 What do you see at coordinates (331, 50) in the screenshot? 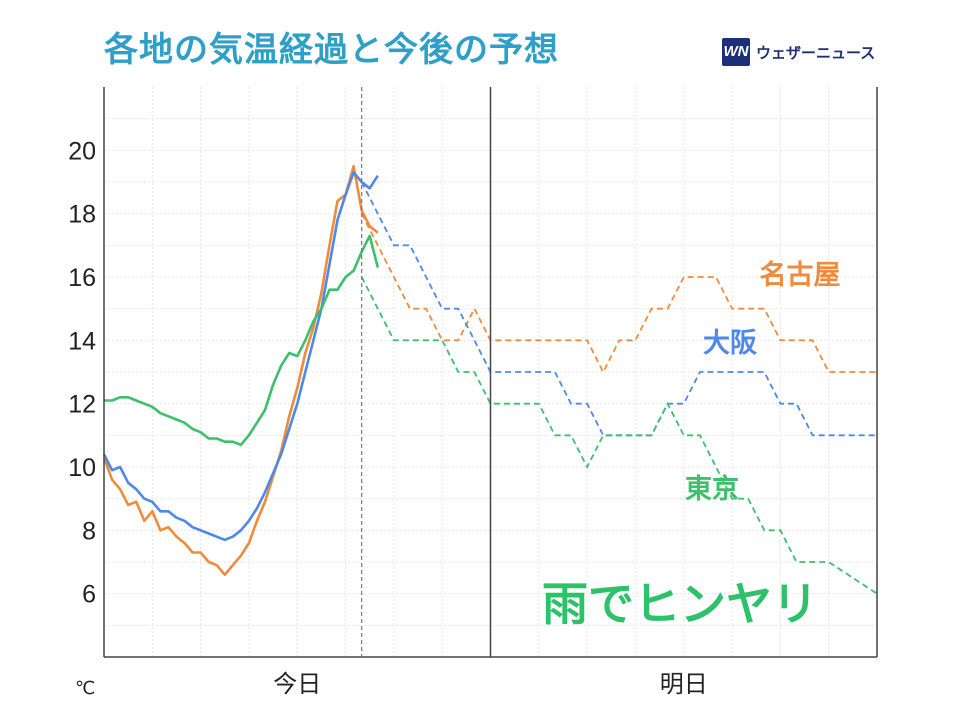
I see `chart-title: 各地の気温経過と今後の予想` at bounding box center [331, 50].